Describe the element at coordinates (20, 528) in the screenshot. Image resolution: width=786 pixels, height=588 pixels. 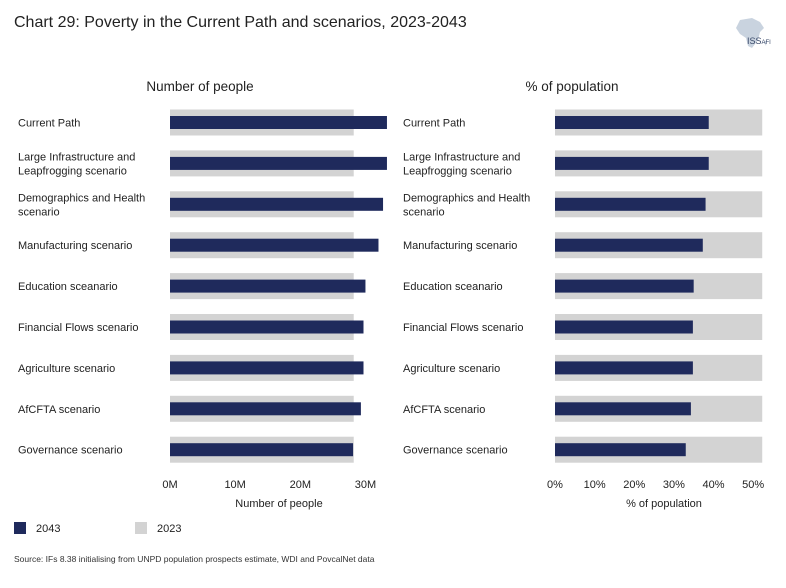
I see `legend-swatch-2043` at that location.